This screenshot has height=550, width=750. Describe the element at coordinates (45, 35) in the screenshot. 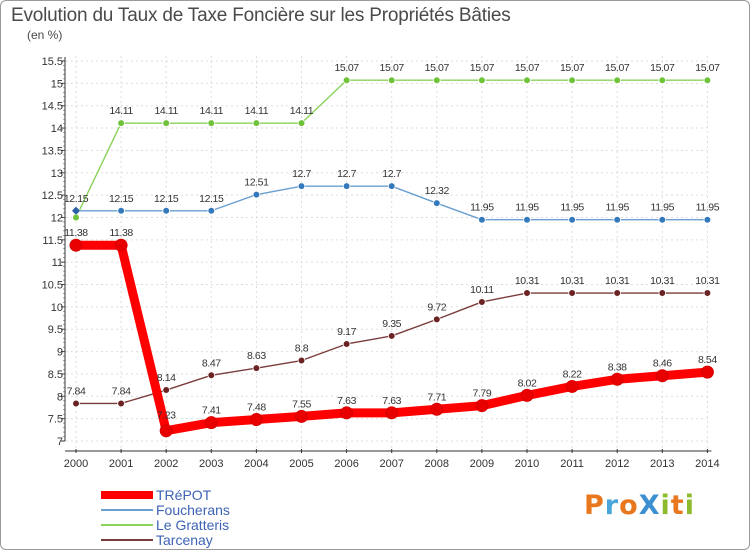

I see `chart-subtitle: (en %)` at that location.